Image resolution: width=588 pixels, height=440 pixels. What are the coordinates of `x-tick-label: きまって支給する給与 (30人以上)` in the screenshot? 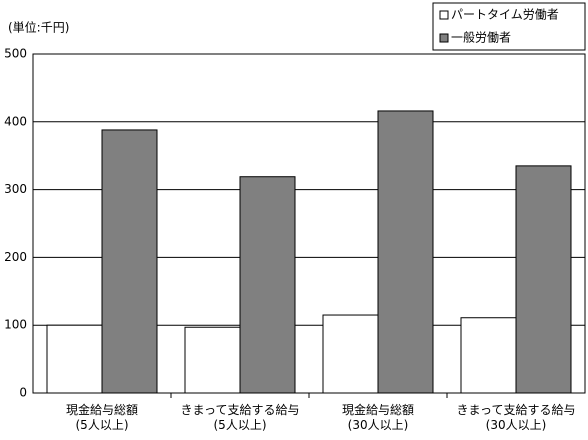 It's located at (516, 417).